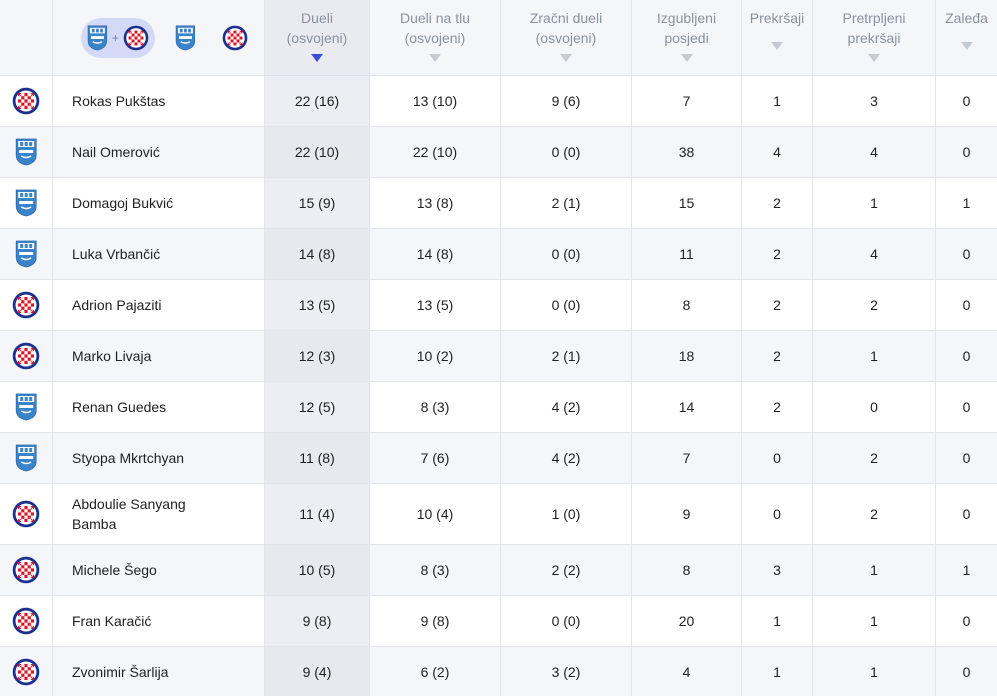 The height and width of the screenshot is (696, 997). I want to click on stat-duels: 9 (4), so click(317, 671).